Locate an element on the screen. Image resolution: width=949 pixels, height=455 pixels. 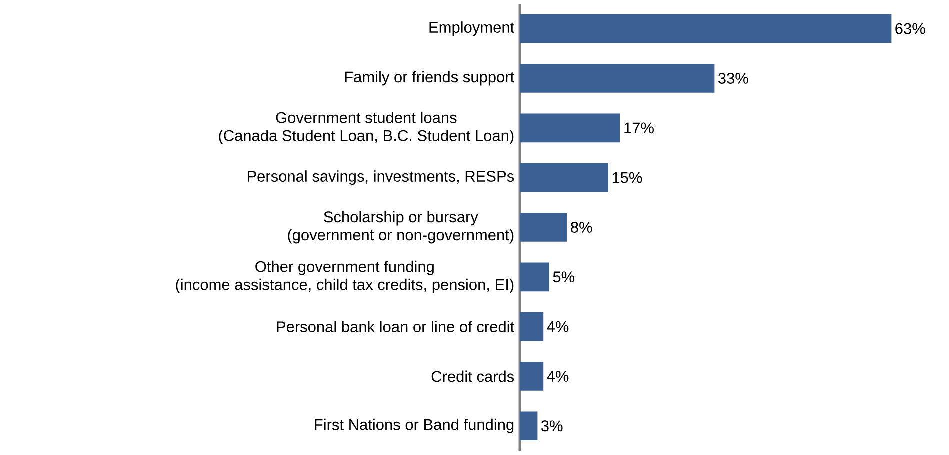
y-tick-label: Employment is located at coordinates (472, 29).